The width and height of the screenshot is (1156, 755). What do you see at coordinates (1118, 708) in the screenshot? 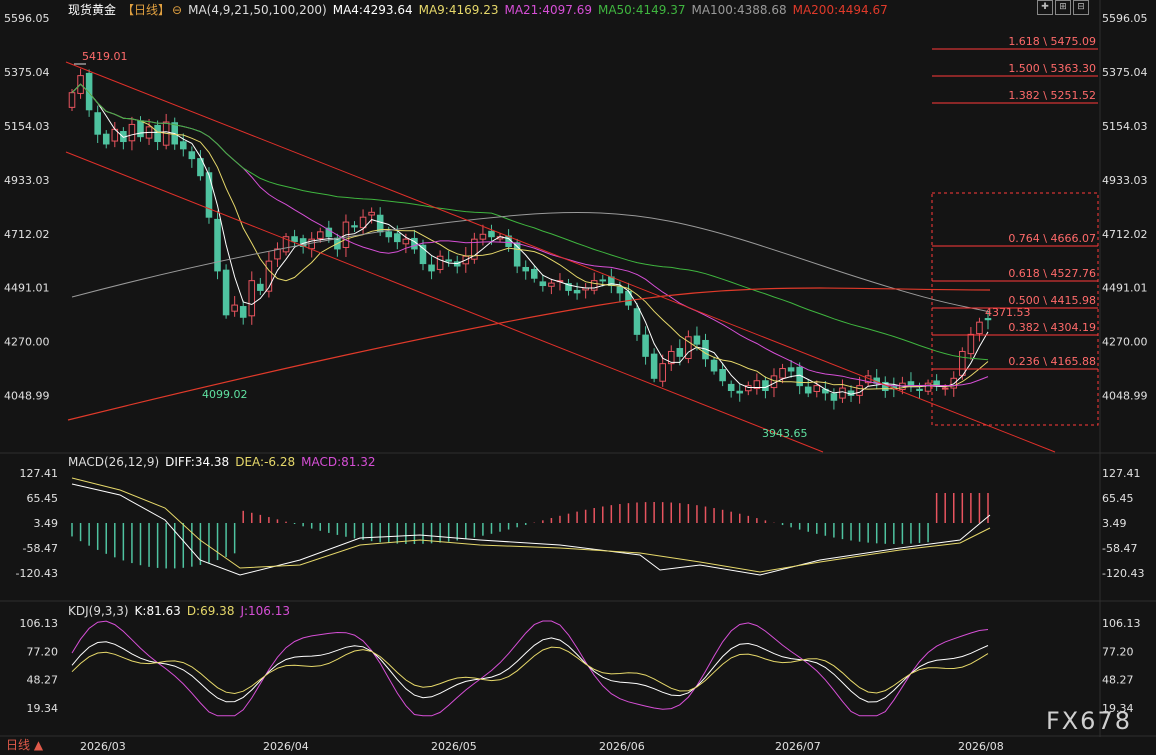
I see `kdj-tick-right: 19.34` at bounding box center [1118, 708].